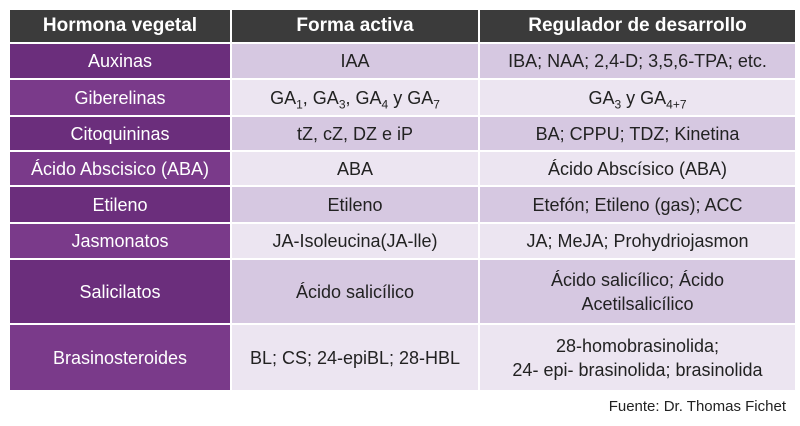 The width and height of the screenshot is (800, 426). Describe the element at coordinates (299, 104) in the screenshot. I see `subscript: 1` at that location.